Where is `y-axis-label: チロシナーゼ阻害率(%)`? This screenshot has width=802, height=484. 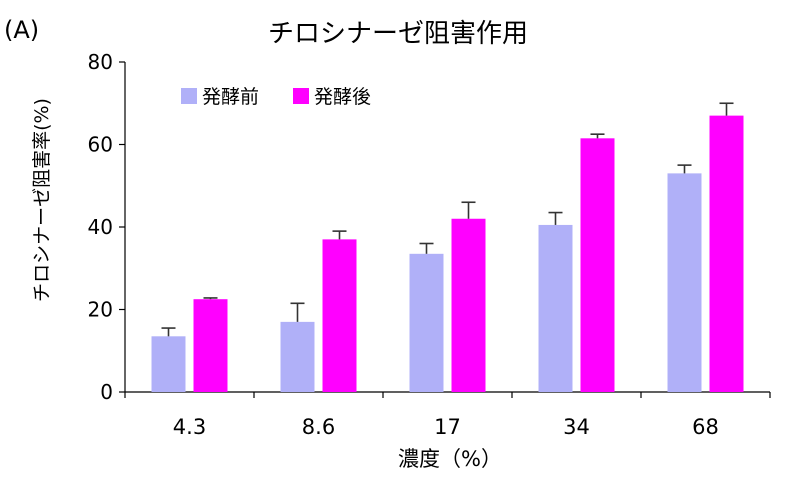 y-axis-label: チロシナーゼ阻害率(%) is located at coordinates (42, 200).